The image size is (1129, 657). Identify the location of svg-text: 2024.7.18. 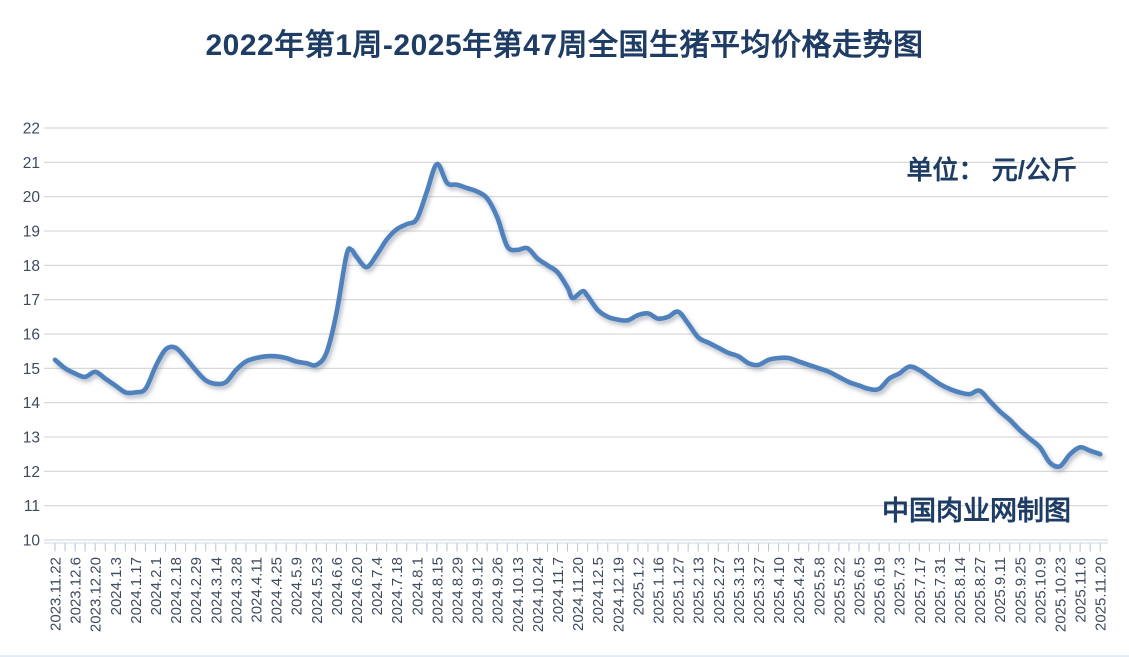
(397, 590).